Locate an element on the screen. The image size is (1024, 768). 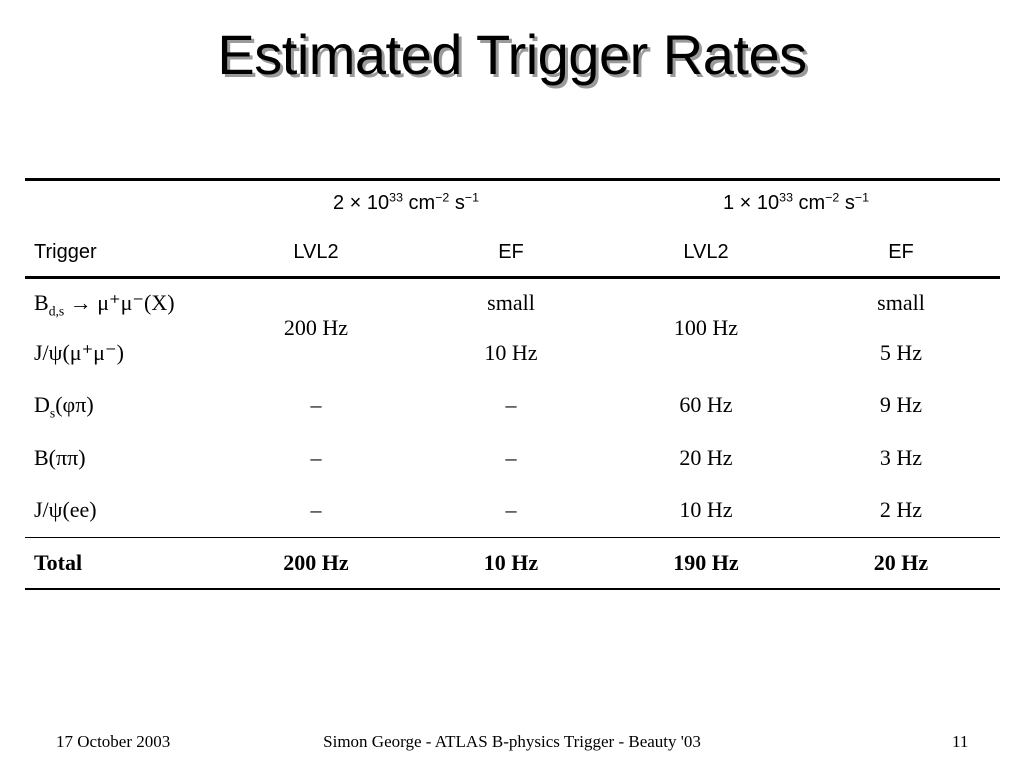
ef-high-jpsi-ee: – is located at coordinates (511, 509).